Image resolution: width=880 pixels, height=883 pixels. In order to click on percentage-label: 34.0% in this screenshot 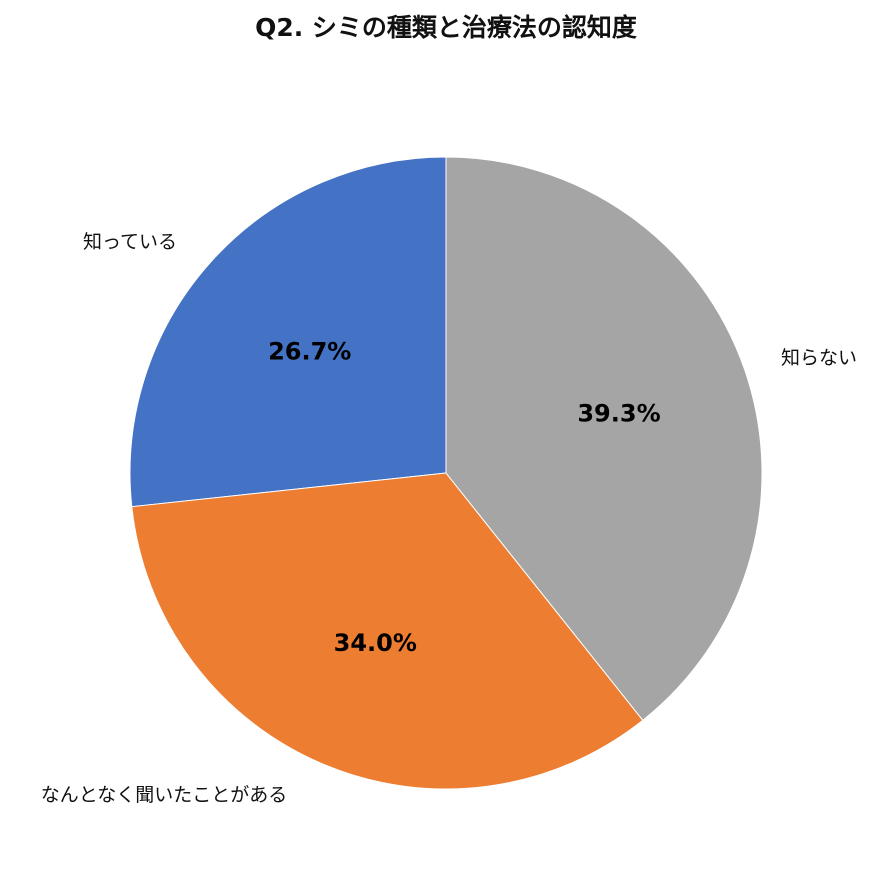, I will do `click(375, 643)`.